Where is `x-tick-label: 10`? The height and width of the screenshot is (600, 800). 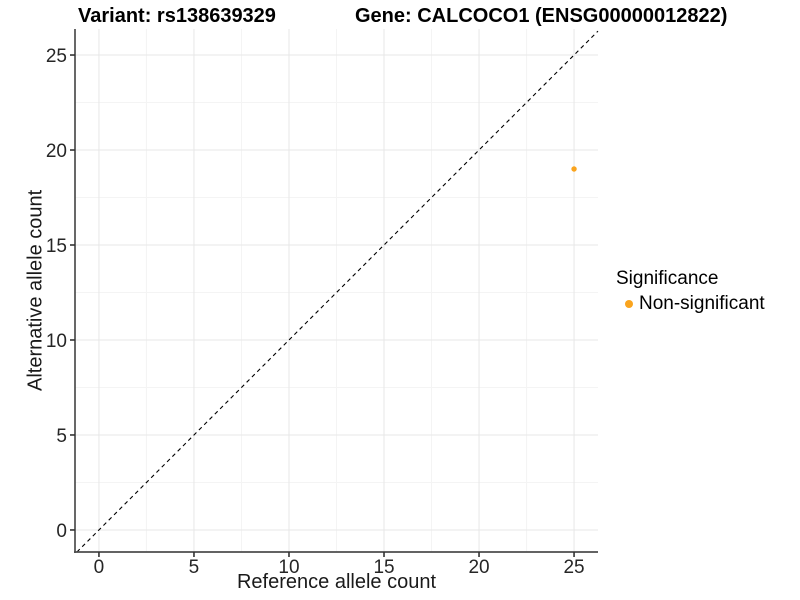 x-tick-label: 10 is located at coordinates (288, 567).